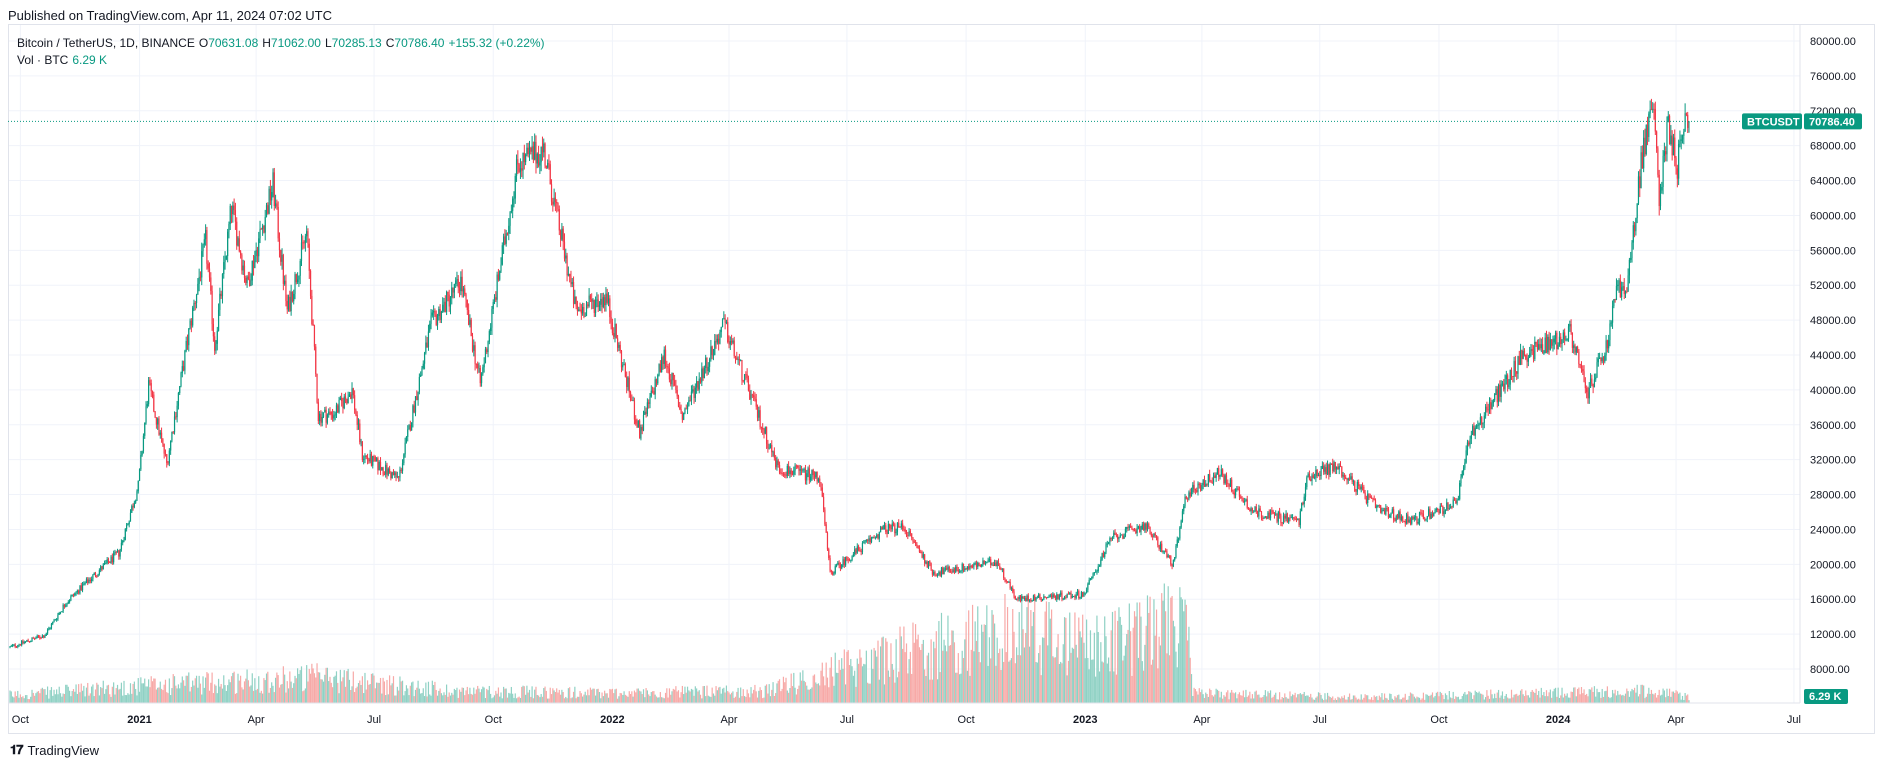  I want to click on footer-branding: 𝟏𝟕 TradingView, so click(54, 750).